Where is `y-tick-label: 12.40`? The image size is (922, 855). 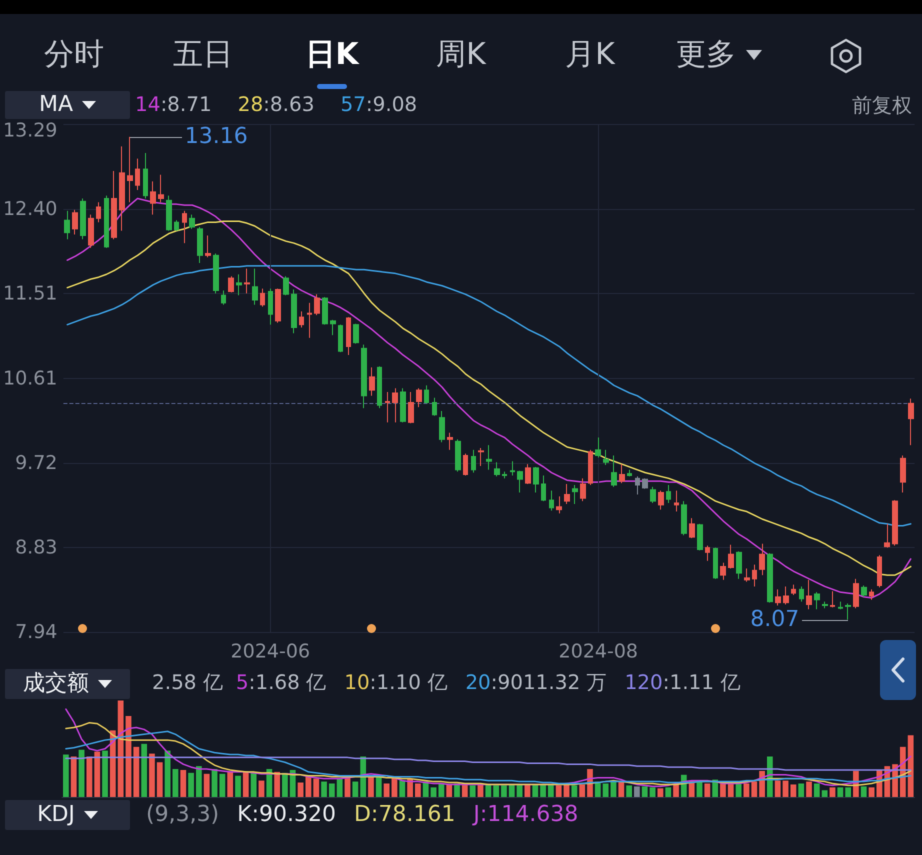
y-tick-label: 12.40 is located at coordinates (30, 209).